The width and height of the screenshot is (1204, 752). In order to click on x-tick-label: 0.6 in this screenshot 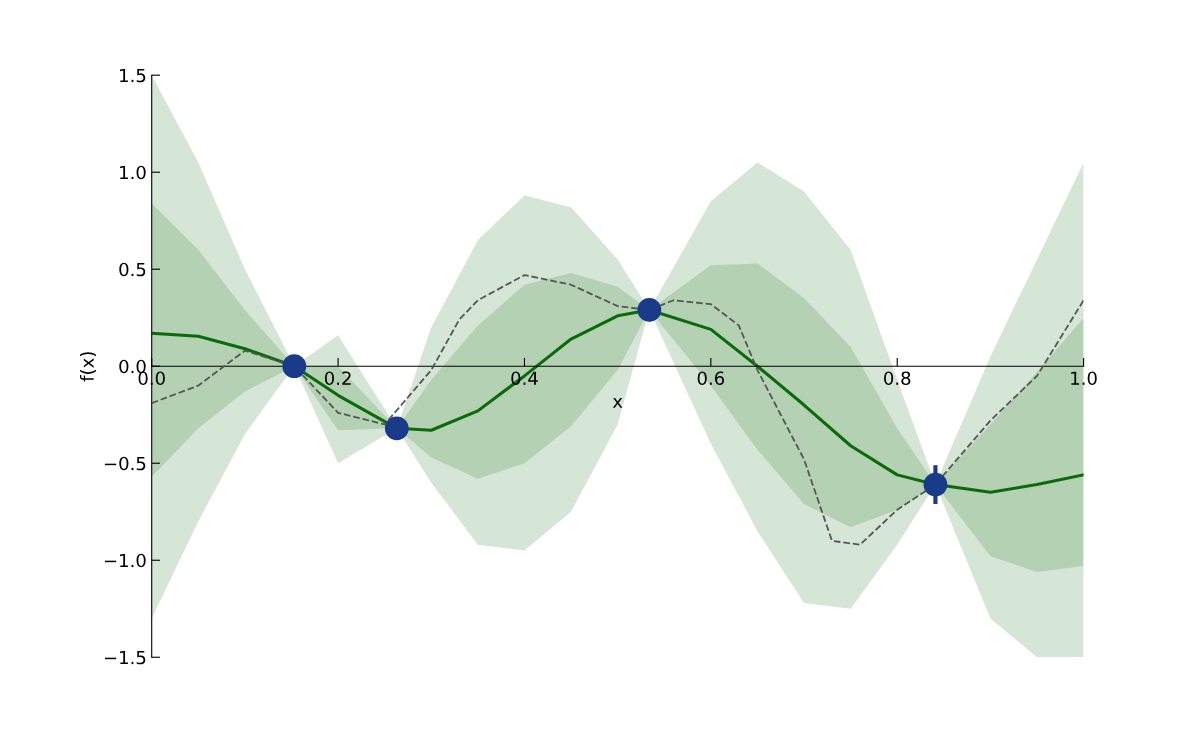, I will do `click(711, 378)`.